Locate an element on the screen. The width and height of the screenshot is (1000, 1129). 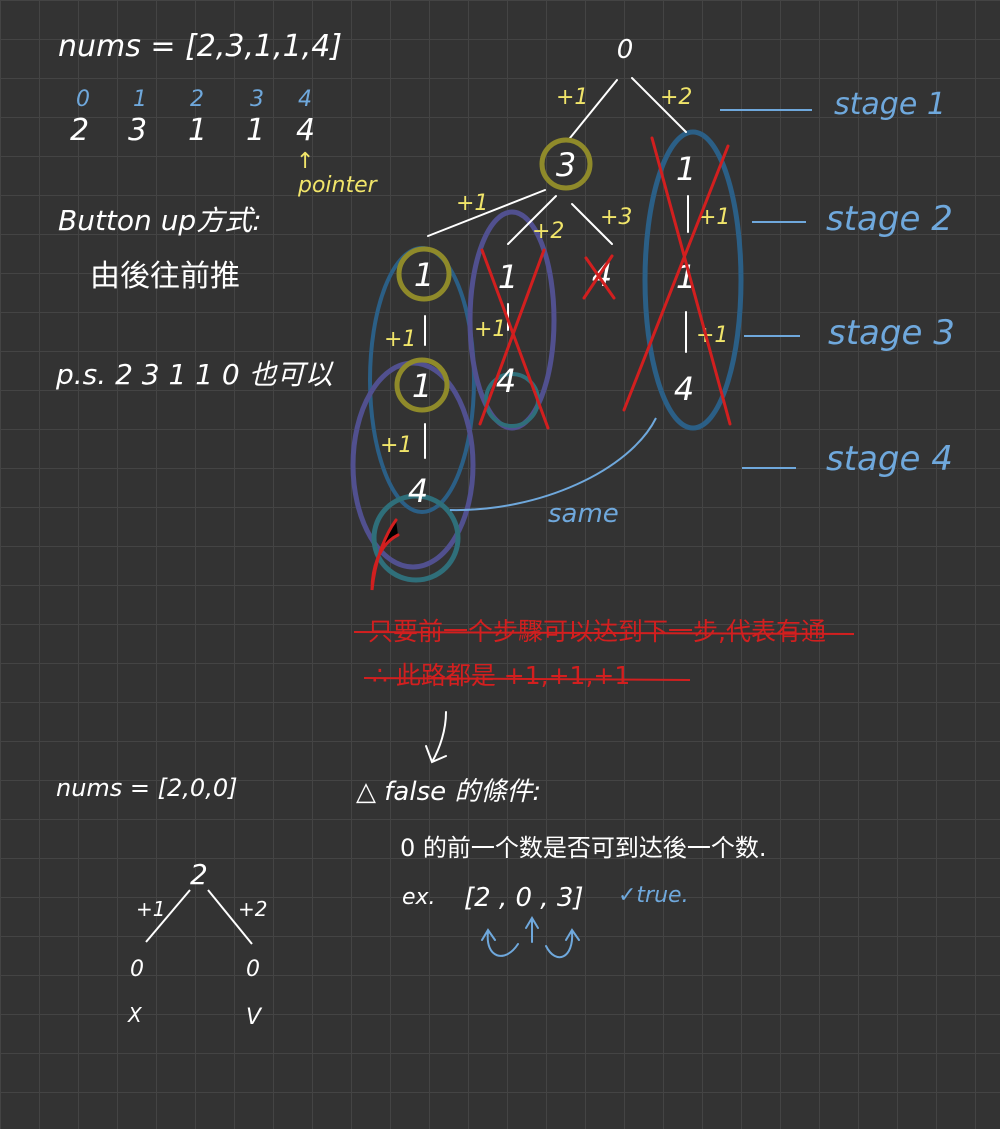
pointer-arrow: ↑ is located at coordinates (305, 161).